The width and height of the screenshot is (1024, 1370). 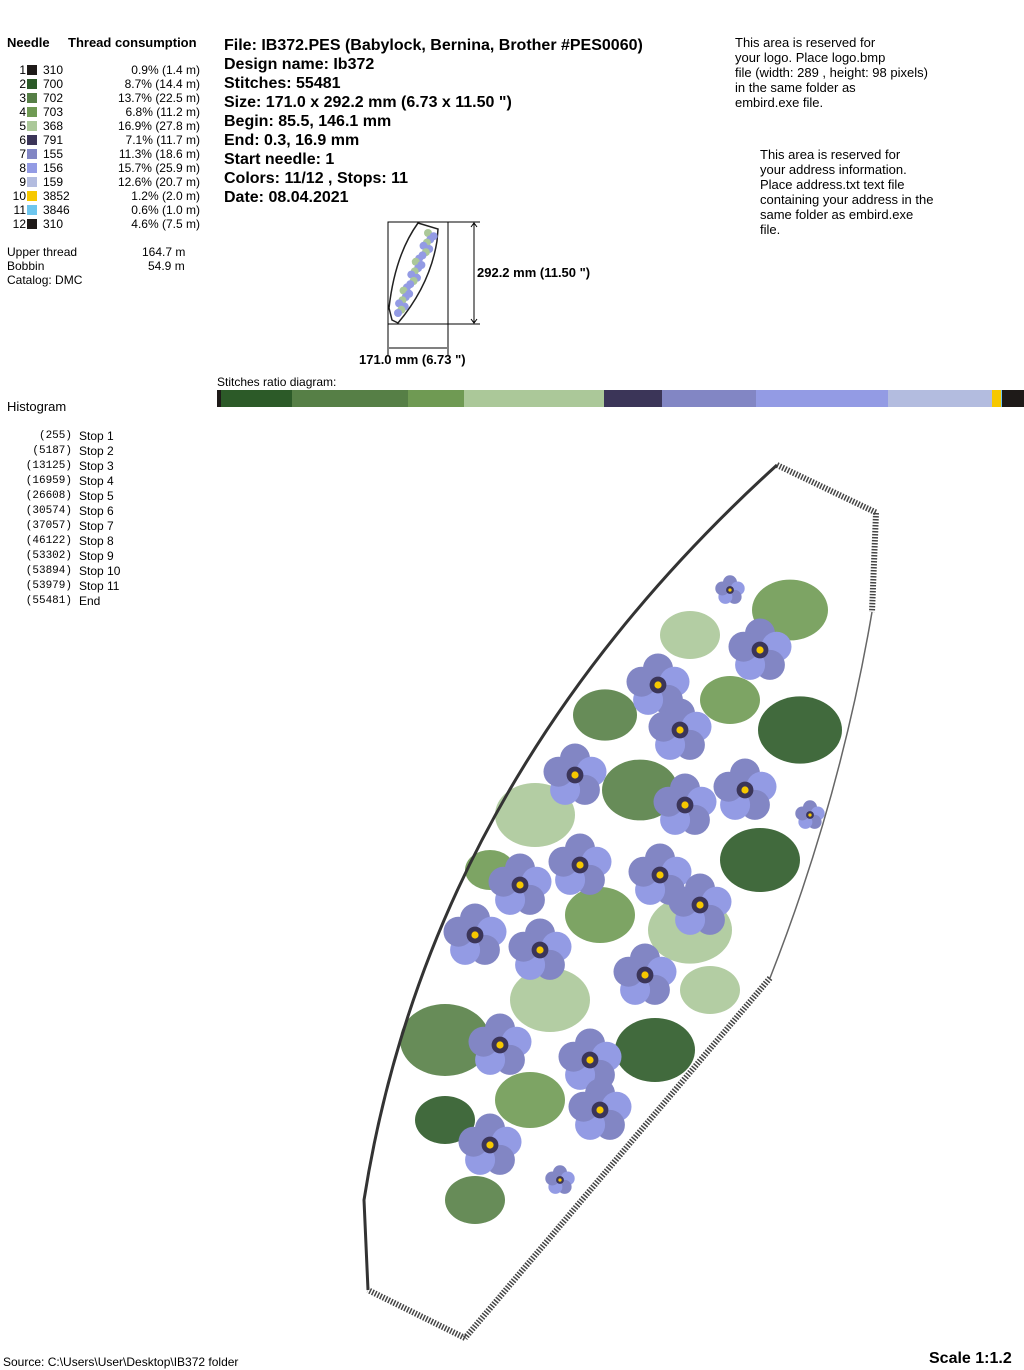 I want to click on consumption: 7.1% (11.7 m), so click(x=162, y=140).